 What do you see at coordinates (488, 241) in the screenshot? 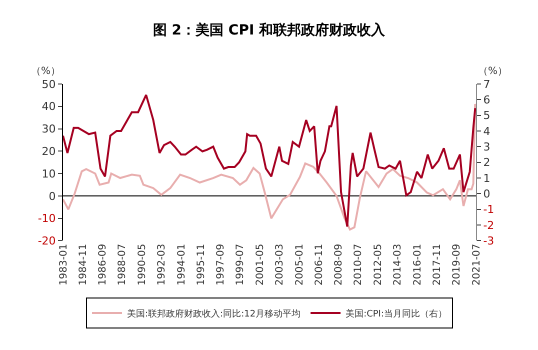
I see `y2-tick-label: -3` at bounding box center [488, 241].